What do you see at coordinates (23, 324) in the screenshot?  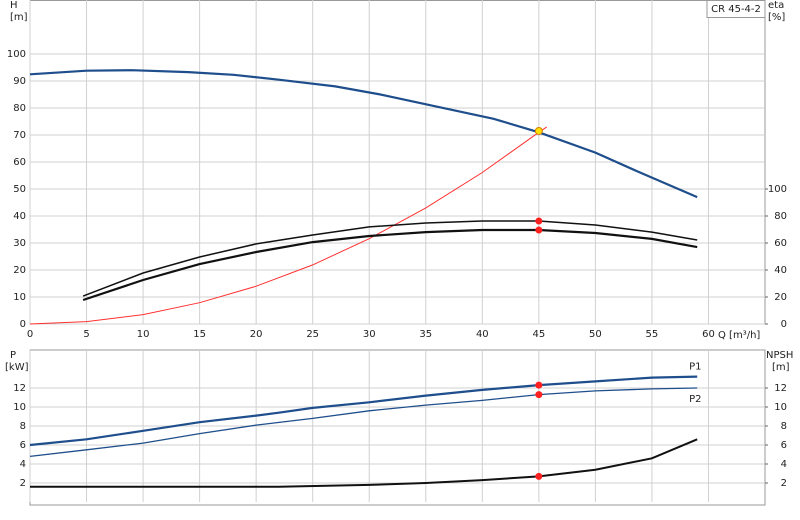 I see `y-tick-label: 0` at bounding box center [23, 324].